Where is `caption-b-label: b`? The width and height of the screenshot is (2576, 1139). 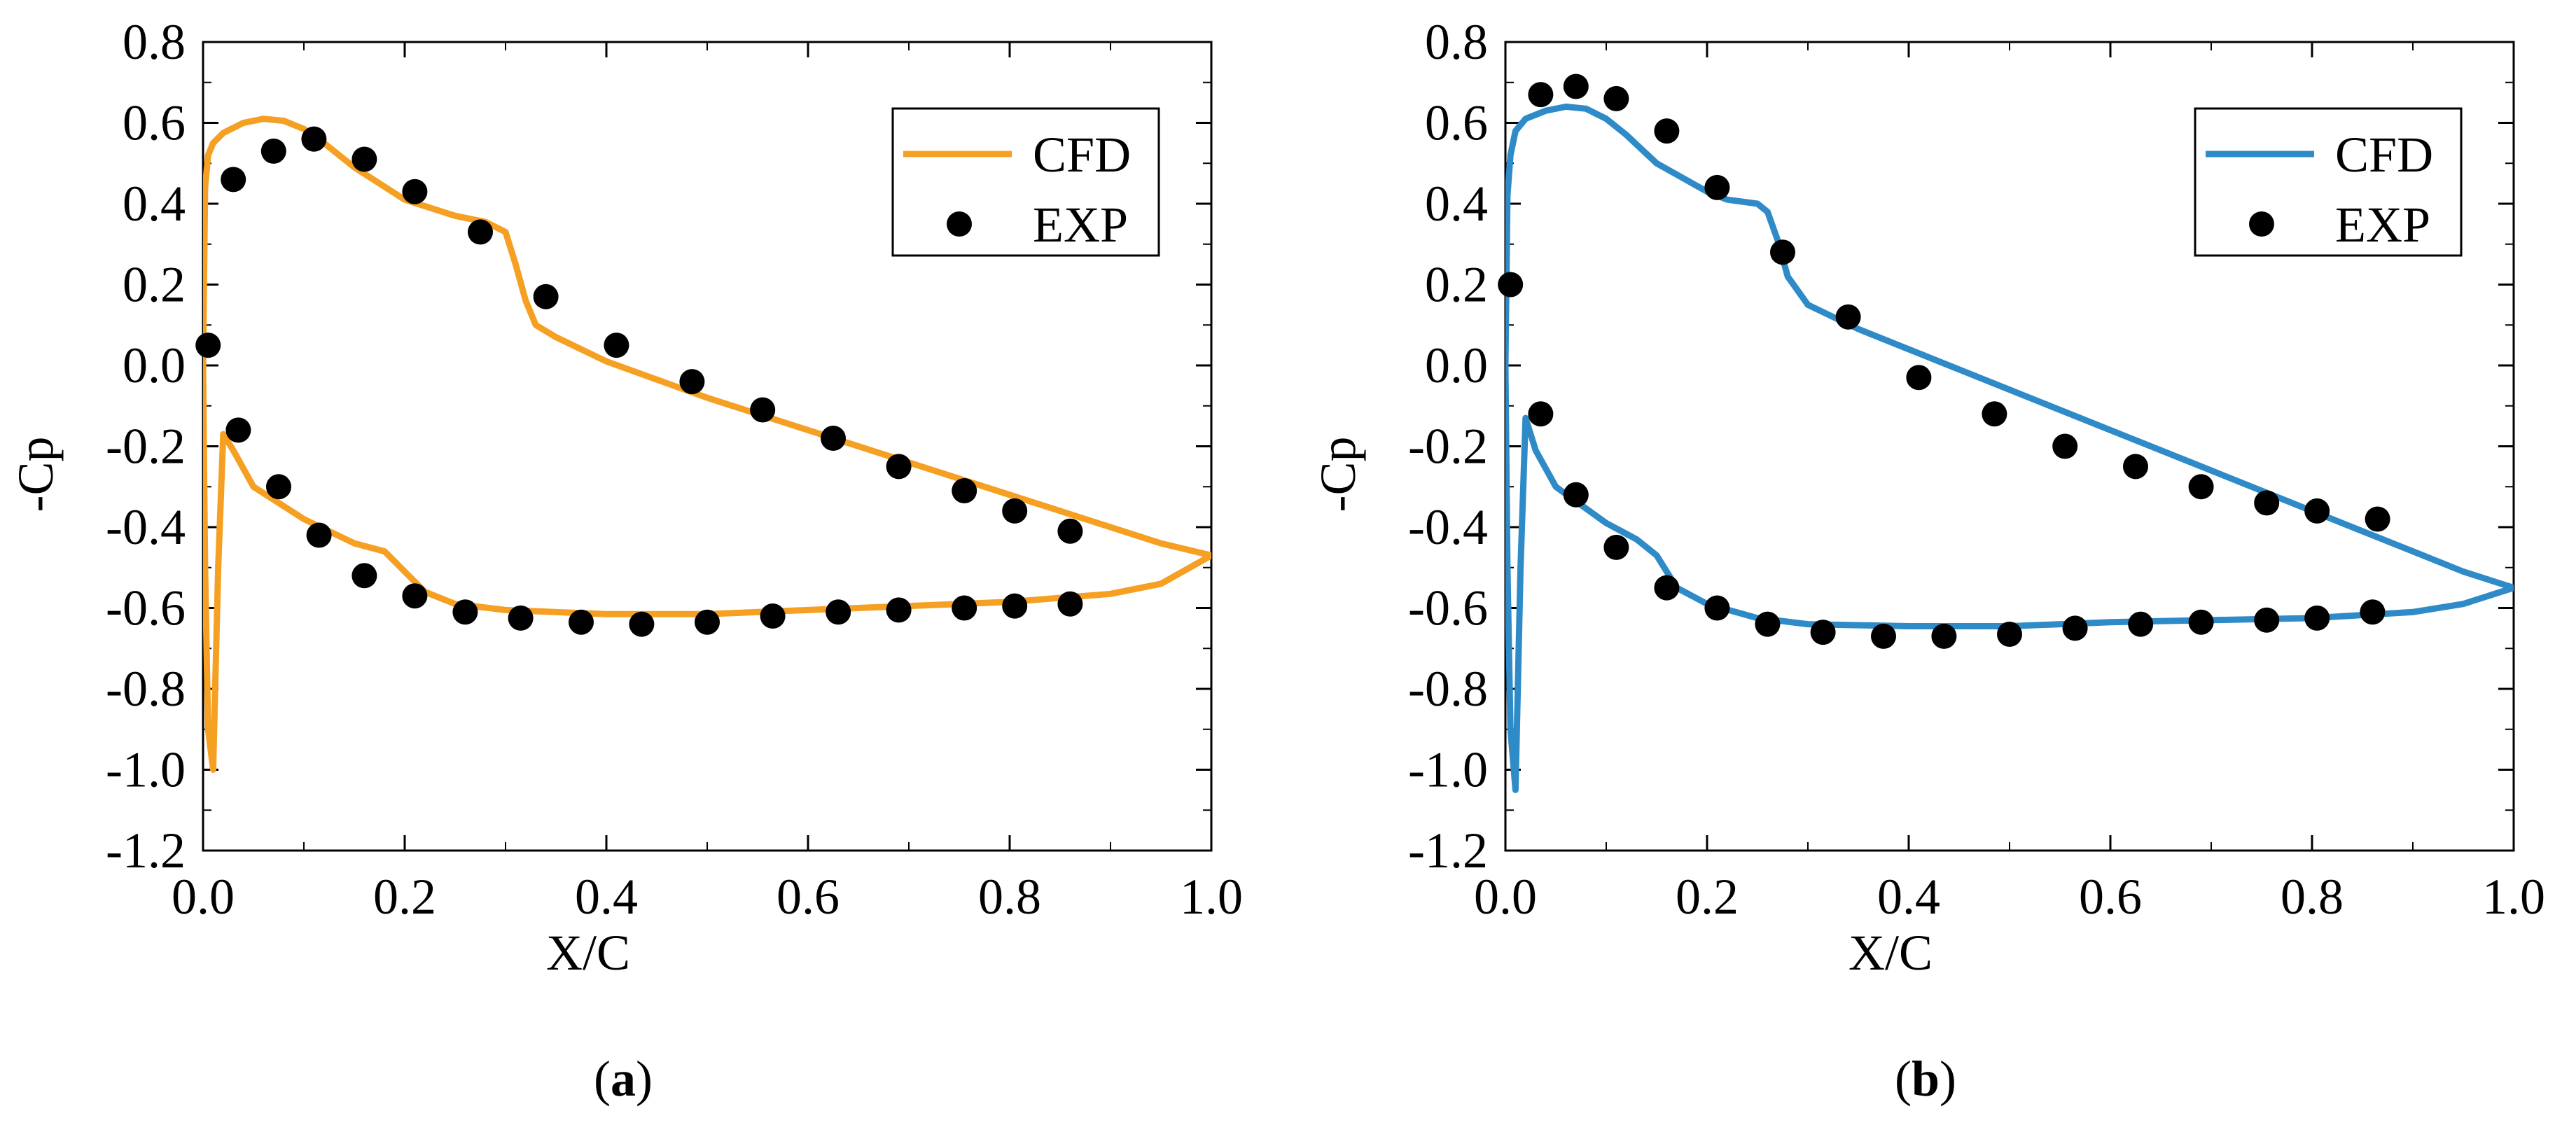
caption-b-label: b is located at coordinates (1925, 1079).